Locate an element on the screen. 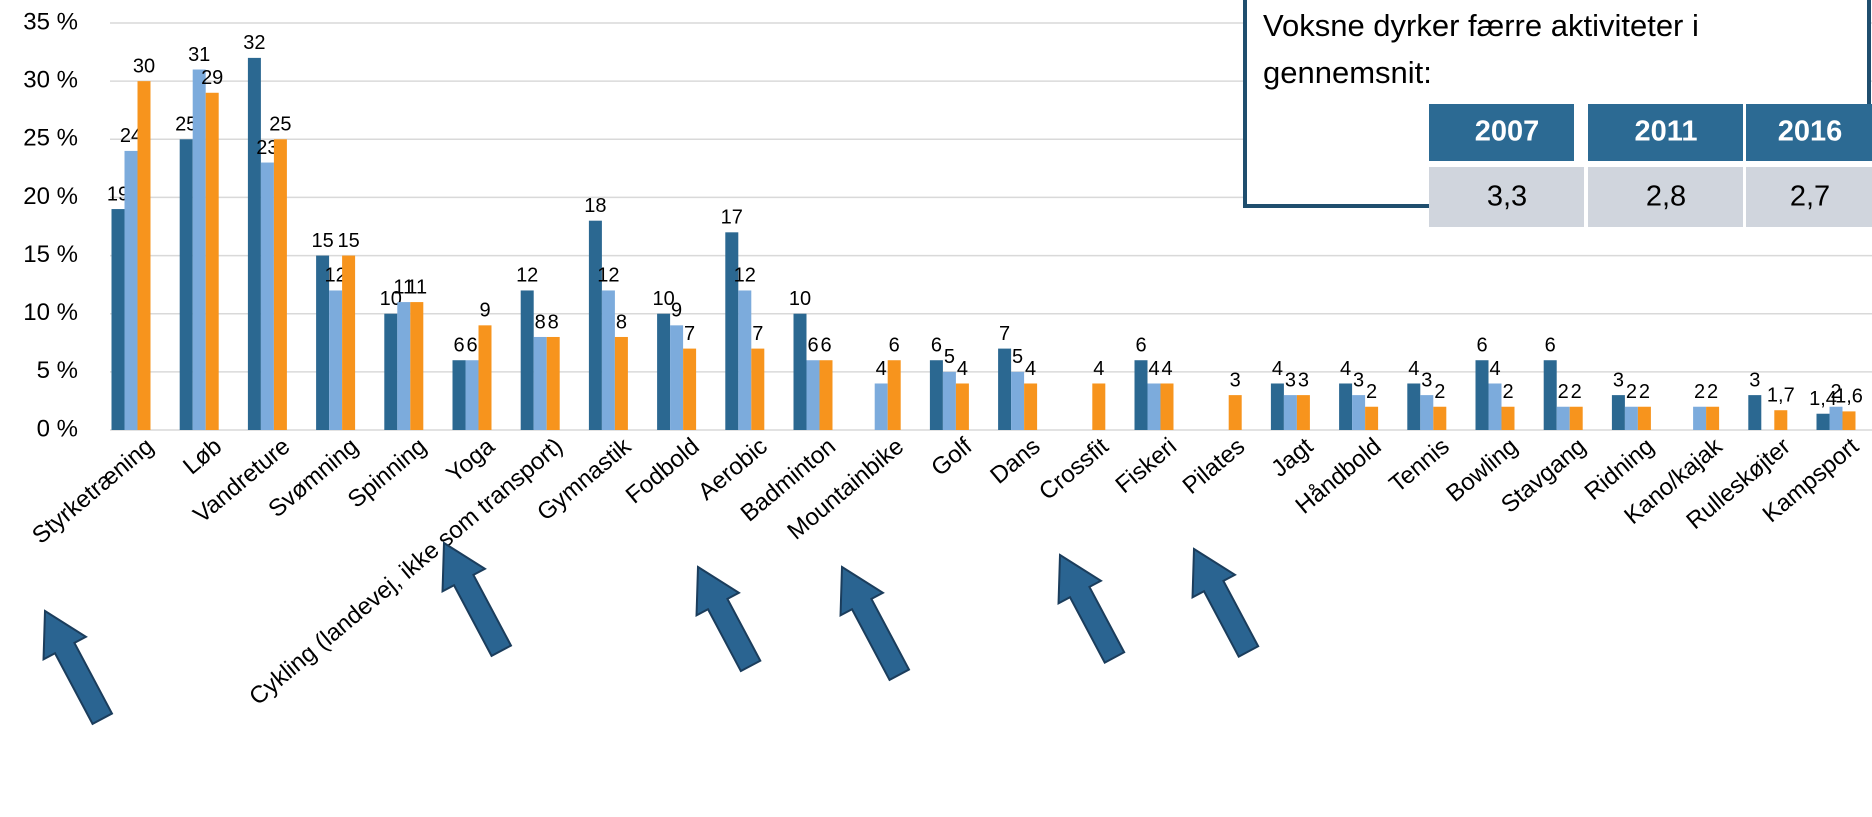 The height and width of the screenshot is (817, 1872). data-label: 1,6 is located at coordinates (1849, 397).